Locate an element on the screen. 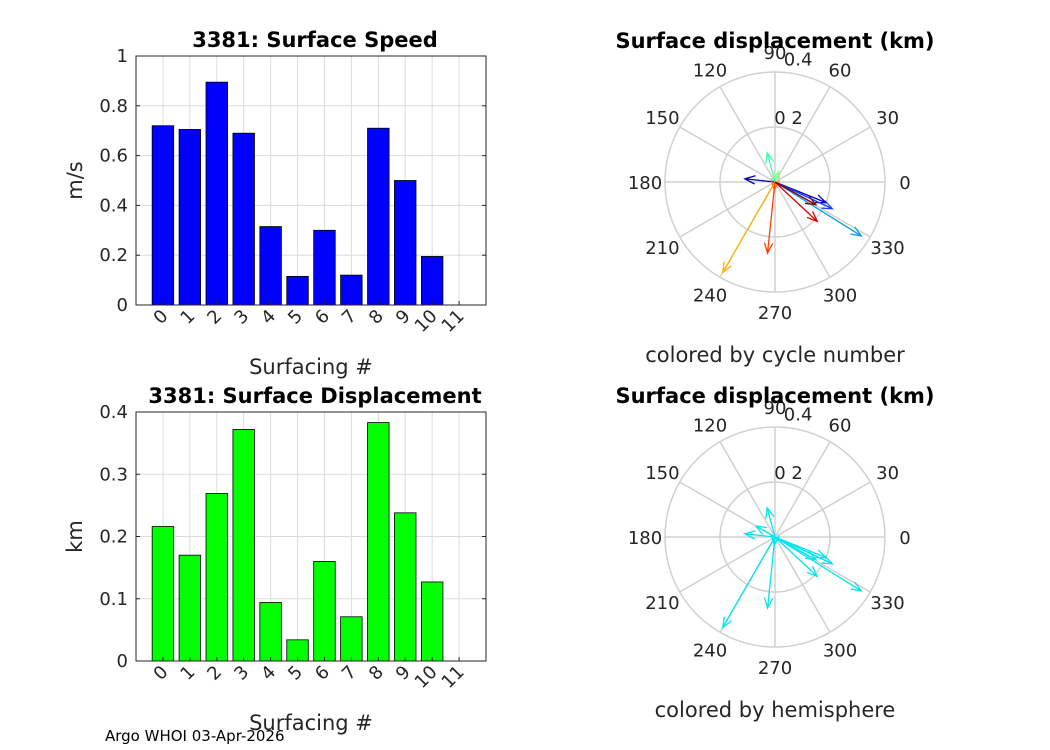 Image resolution: width=1050 pixels, height=750 pixels. polar-hemisphere-title: Surface displacement (km) is located at coordinates (774, 396).